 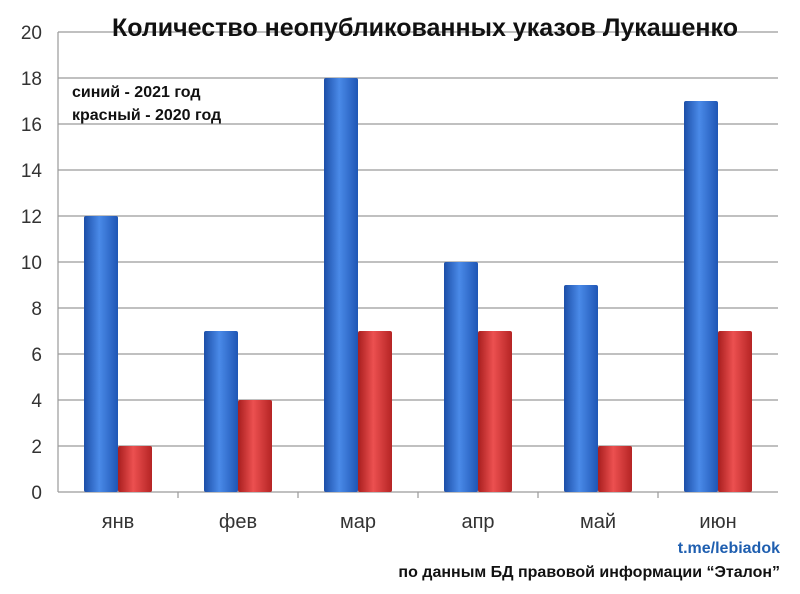 I want to click on legend-line-2020: красный - 2020 год, so click(x=146, y=115).